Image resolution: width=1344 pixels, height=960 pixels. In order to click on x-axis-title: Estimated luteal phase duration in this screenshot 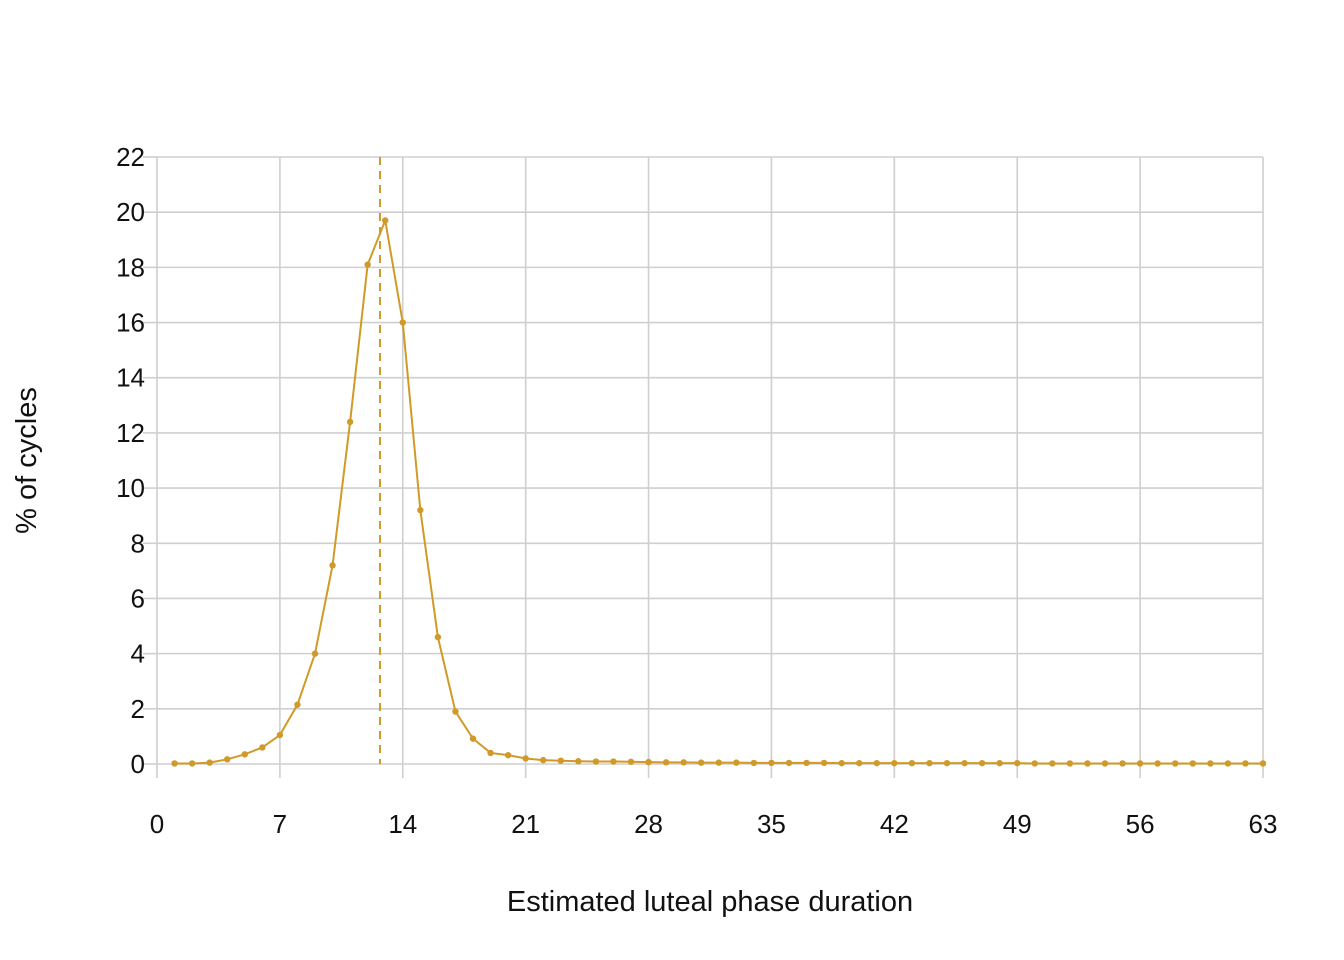, I will do `click(710, 902)`.